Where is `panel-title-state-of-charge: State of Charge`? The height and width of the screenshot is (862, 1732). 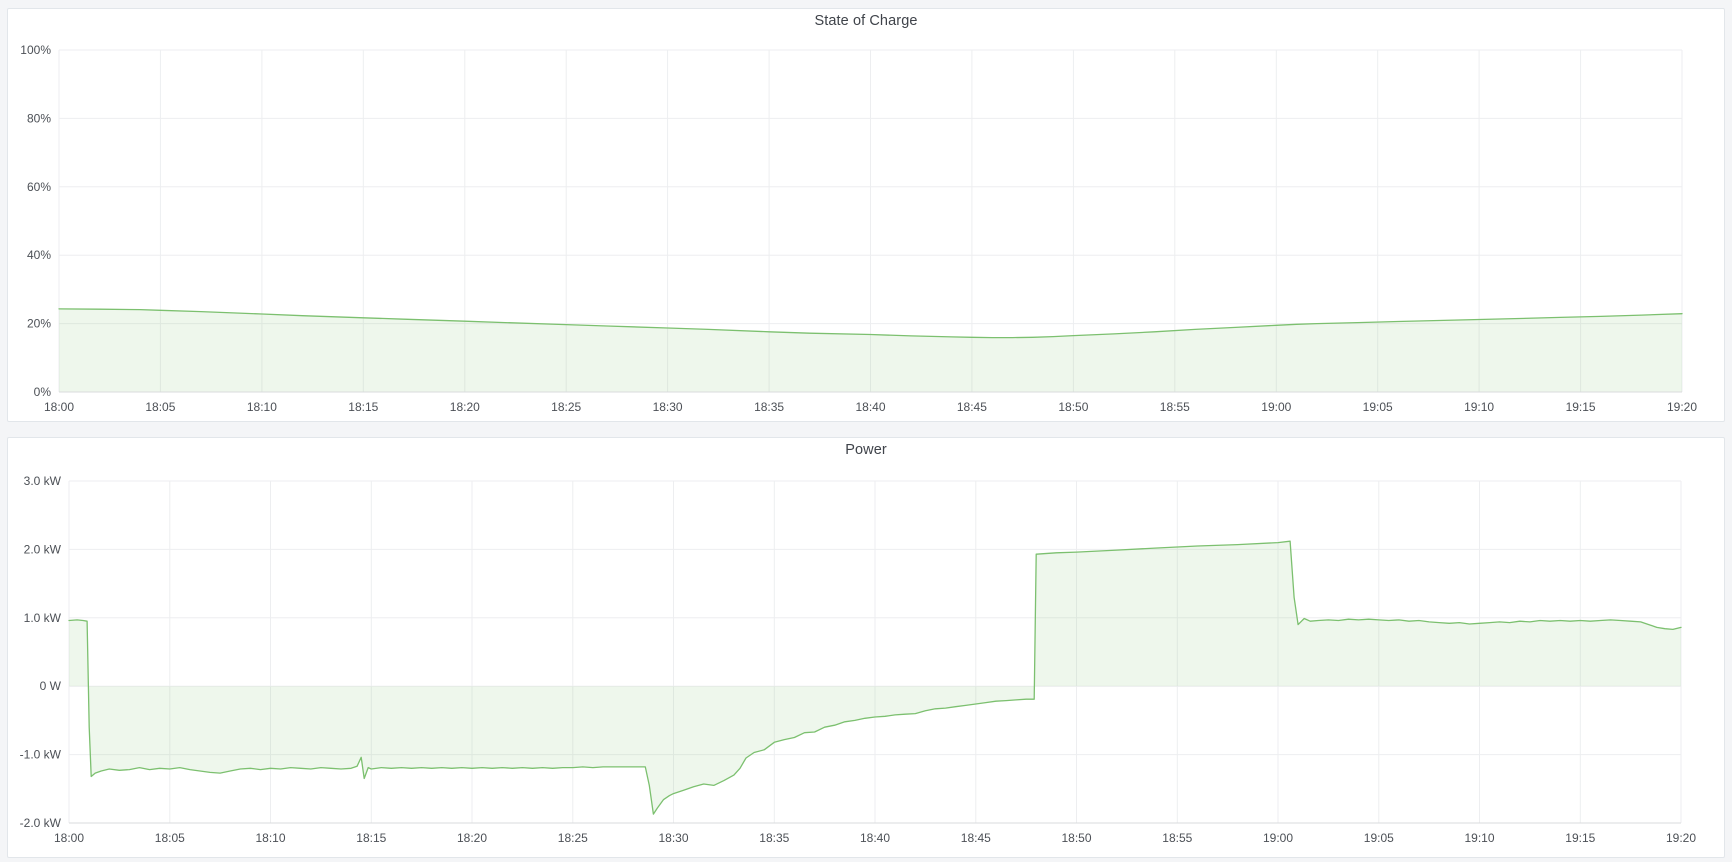
panel-title-state-of-charge: State of Charge is located at coordinates (866, 21).